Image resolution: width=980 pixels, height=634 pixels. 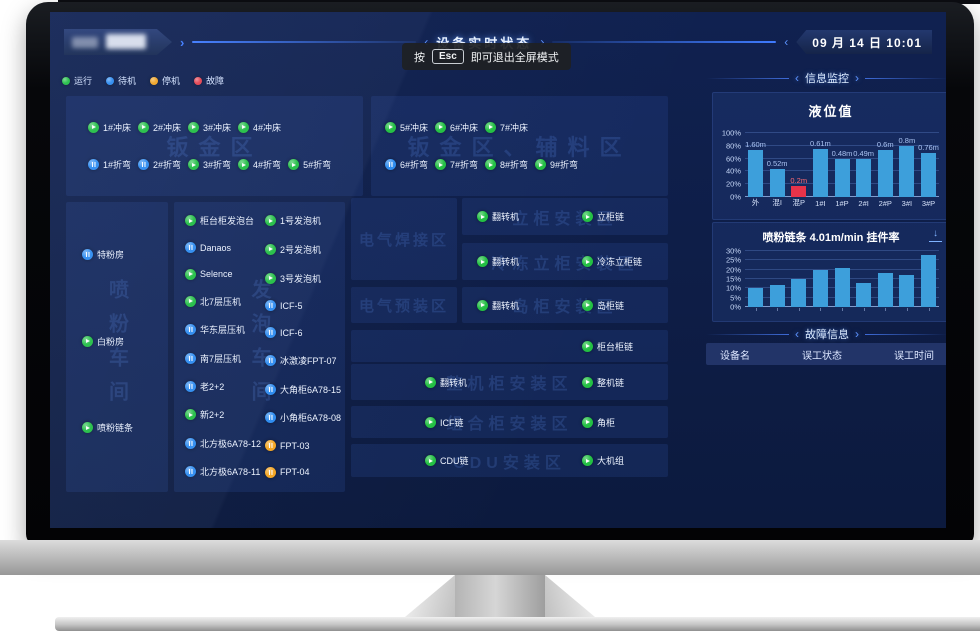 I want to click on machine-item: ICF-5, so click(x=303, y=306).